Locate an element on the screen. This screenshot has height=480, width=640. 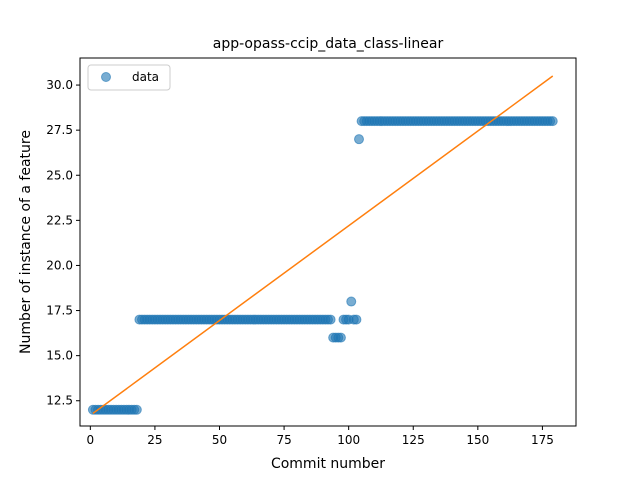
x-axis: 0 25 50 75 100 125 150 175 is located at coordinates (320, 436).